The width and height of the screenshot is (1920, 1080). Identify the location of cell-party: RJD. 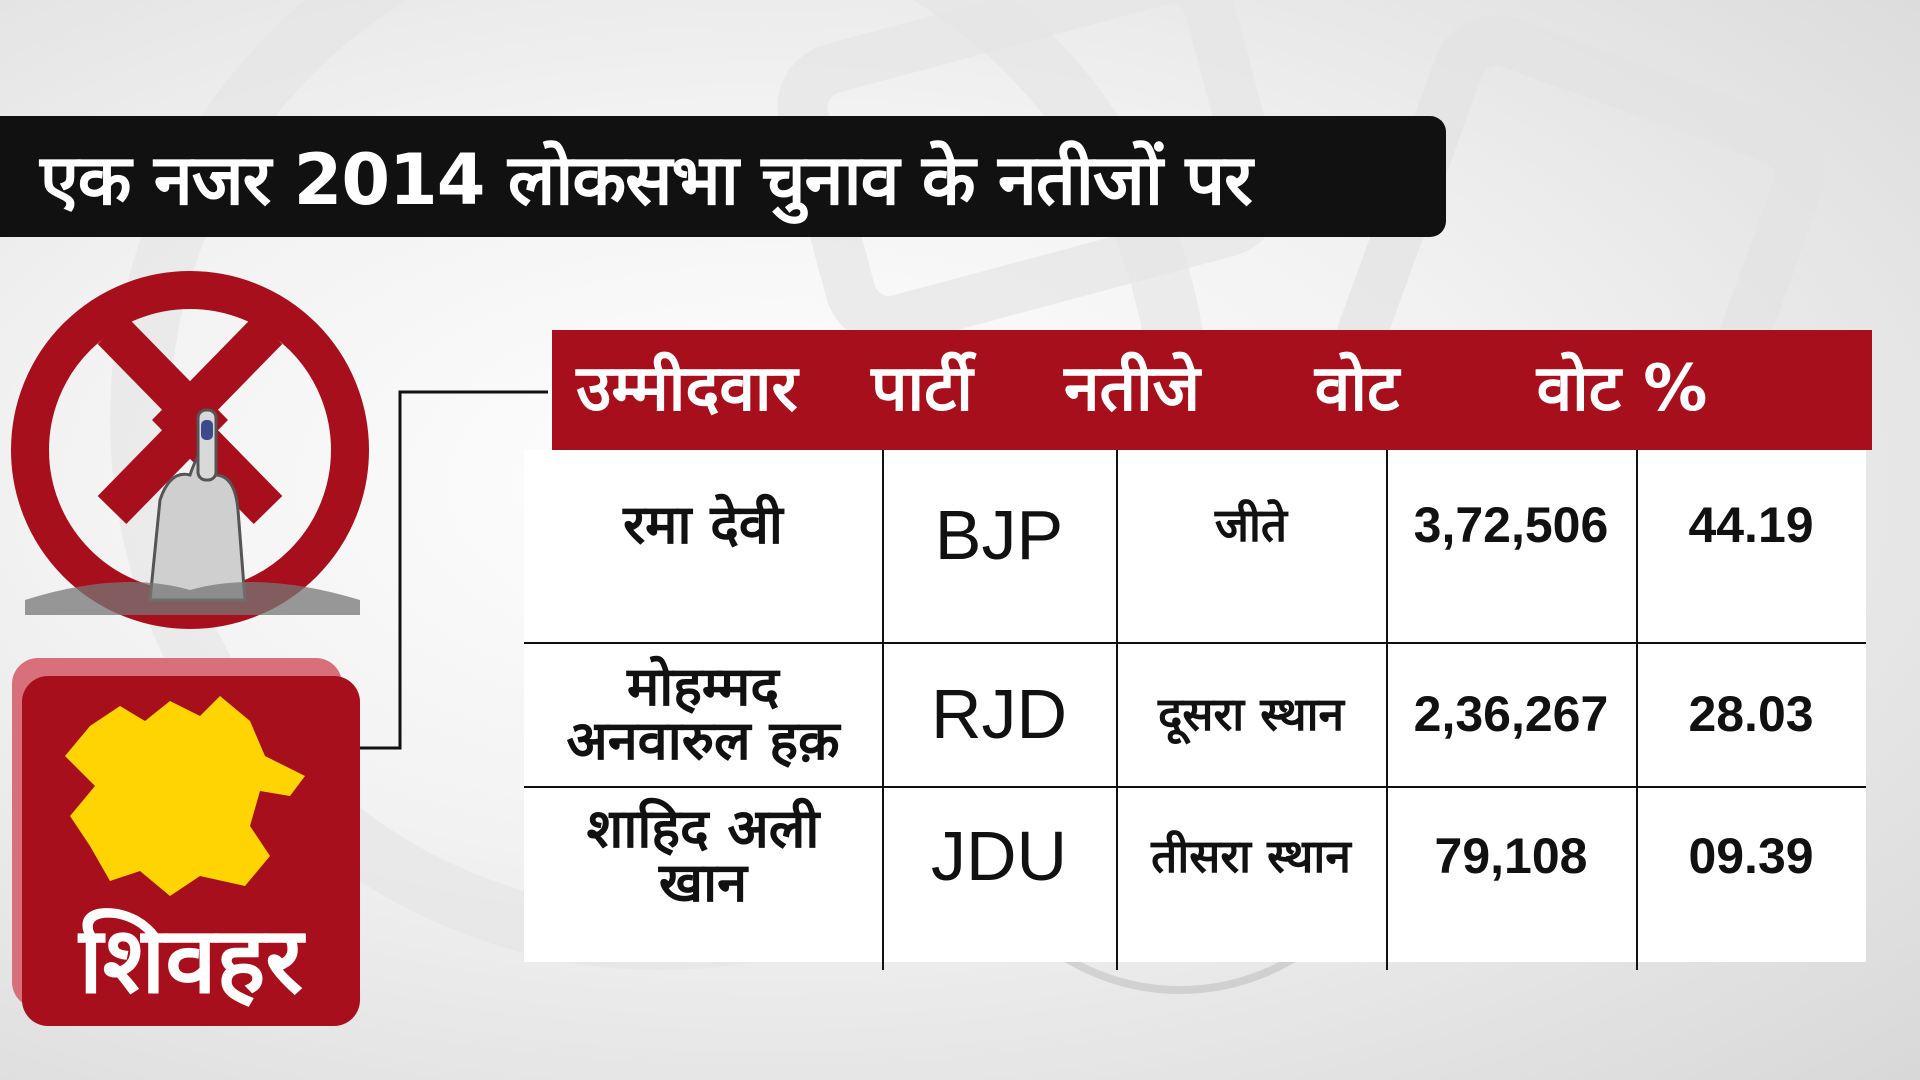
(999, 714).